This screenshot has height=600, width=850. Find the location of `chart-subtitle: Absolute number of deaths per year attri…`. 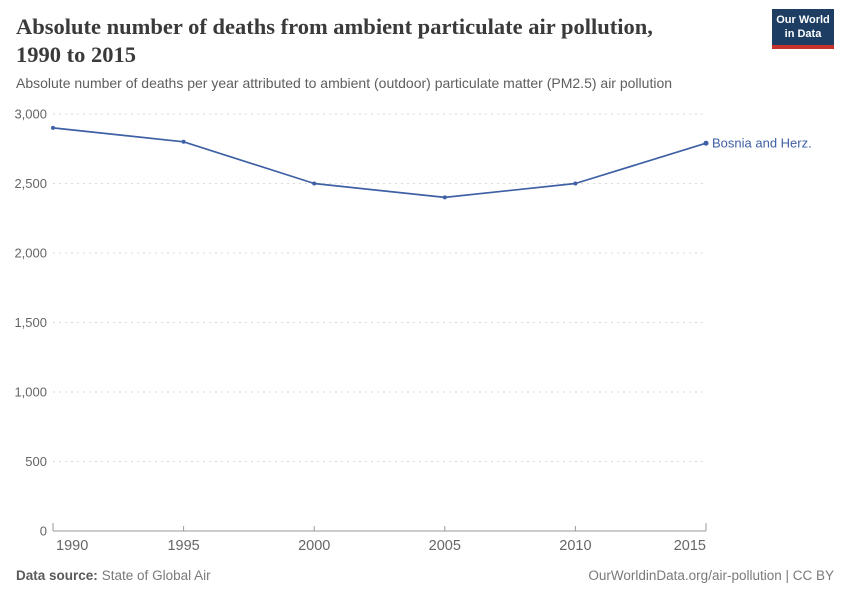

chart-subtitle: Absolute number of deaths per year attri… is located at coordinates (344, 83).